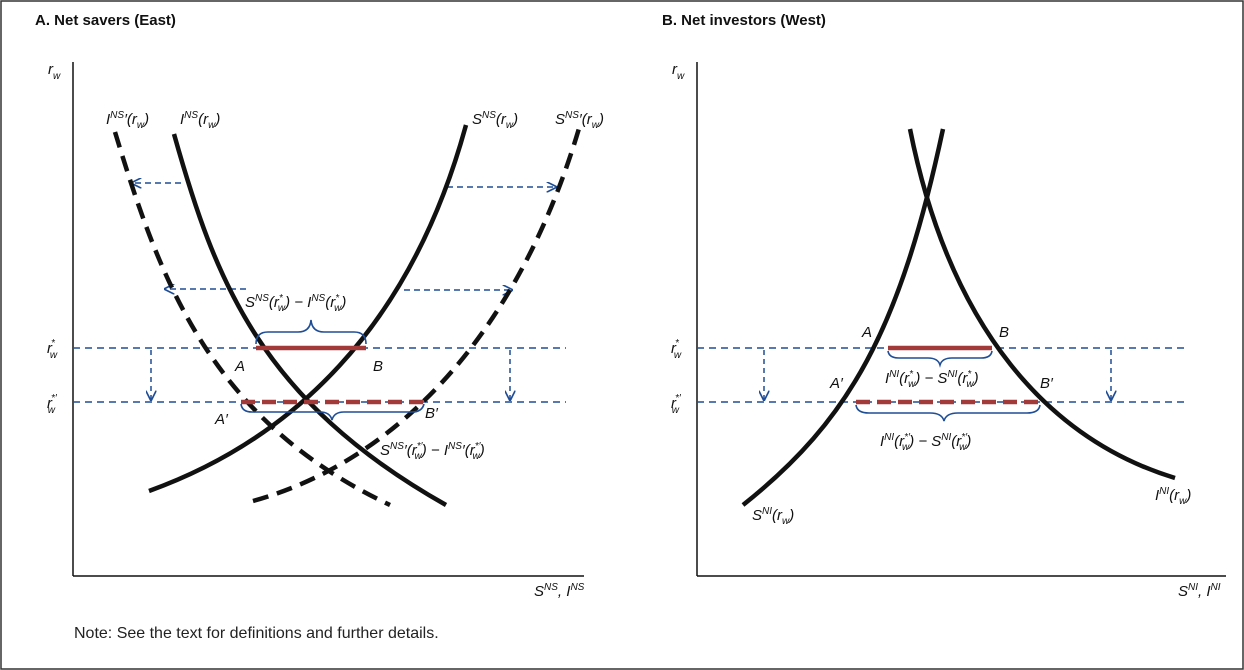 The height and width of the screenshot is (670, 1244). What do you see at coordinates (52, 404) in the screenshot?
I see `panel-a-tick-rstarprime: r*′ w` at bounding box center [52, 404].